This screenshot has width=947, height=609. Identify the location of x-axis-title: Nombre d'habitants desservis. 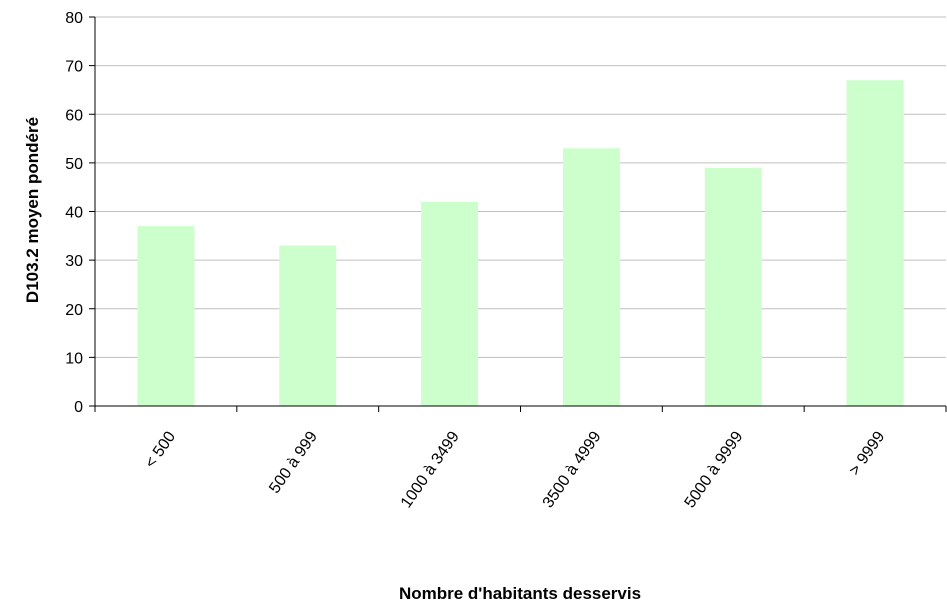
(520, 593).